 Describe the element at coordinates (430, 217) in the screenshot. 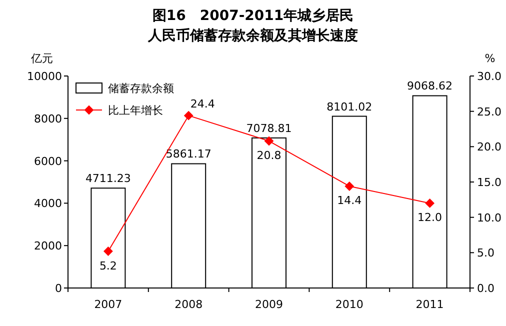

I see `data-label: 12.0` at that location.